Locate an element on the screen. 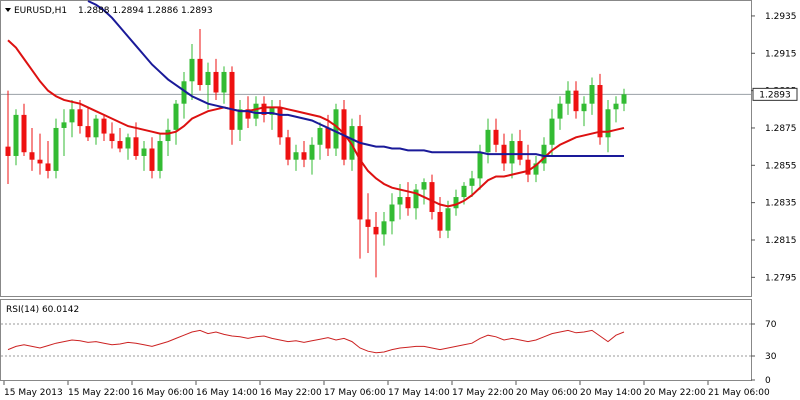  time-tick-label: 15 May 2013 is located at coordinates (33, 393).